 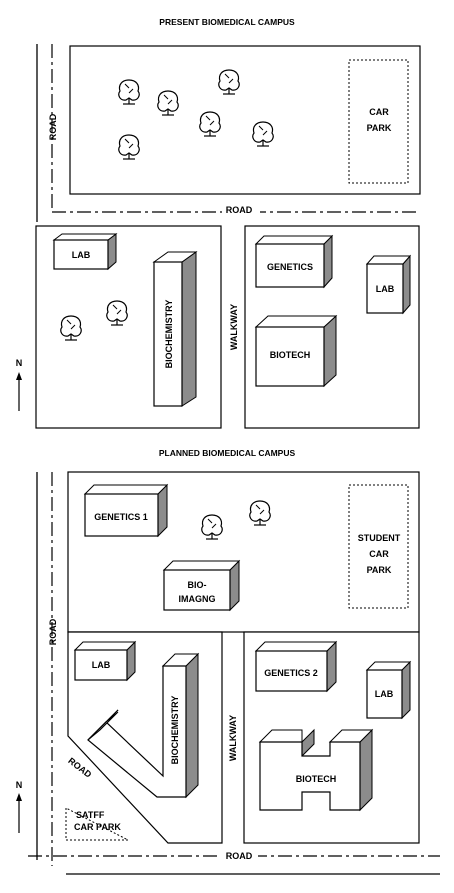 What do you see at coordinates (239, 210) in the screenshot?
I see `present-road-south-label: ROAD` at bounding box center [239, 210].